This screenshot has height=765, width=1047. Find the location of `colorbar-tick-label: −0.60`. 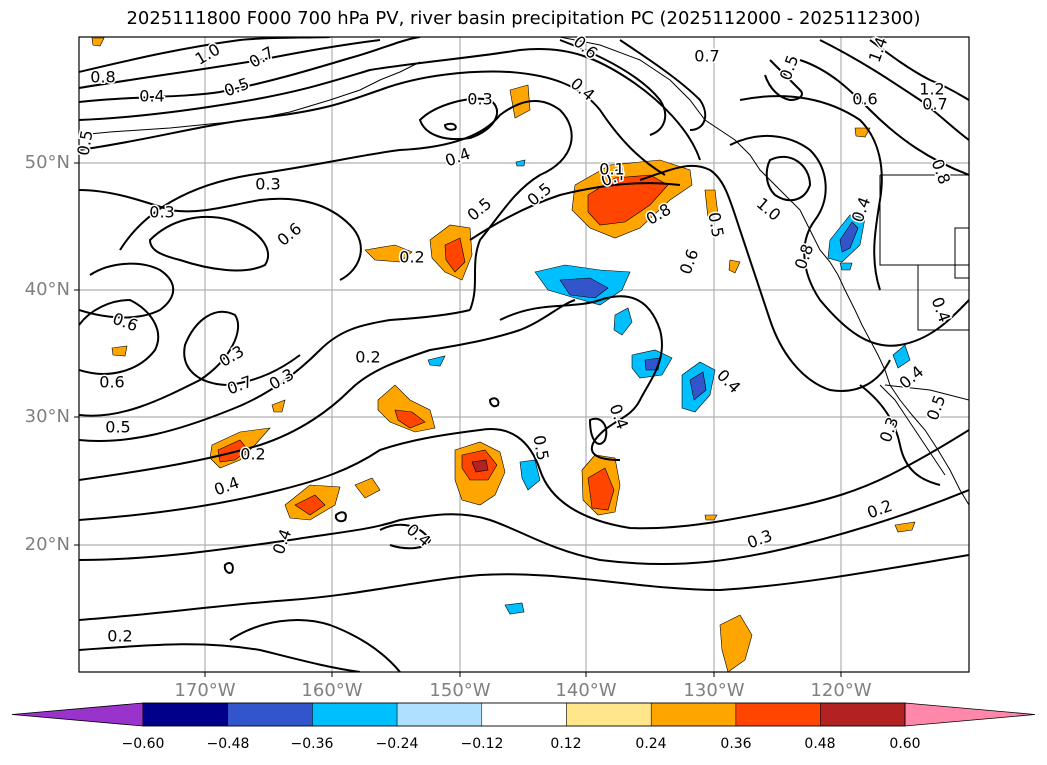

colorbar-tick-label: −0.60 is located at coordinates (143, 744).